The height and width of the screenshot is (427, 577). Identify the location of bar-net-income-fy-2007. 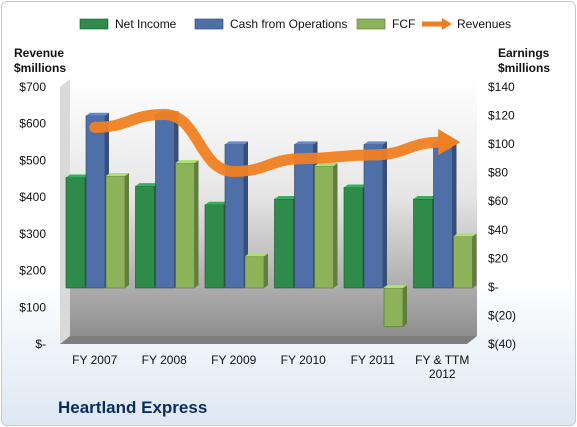
(77, 231).